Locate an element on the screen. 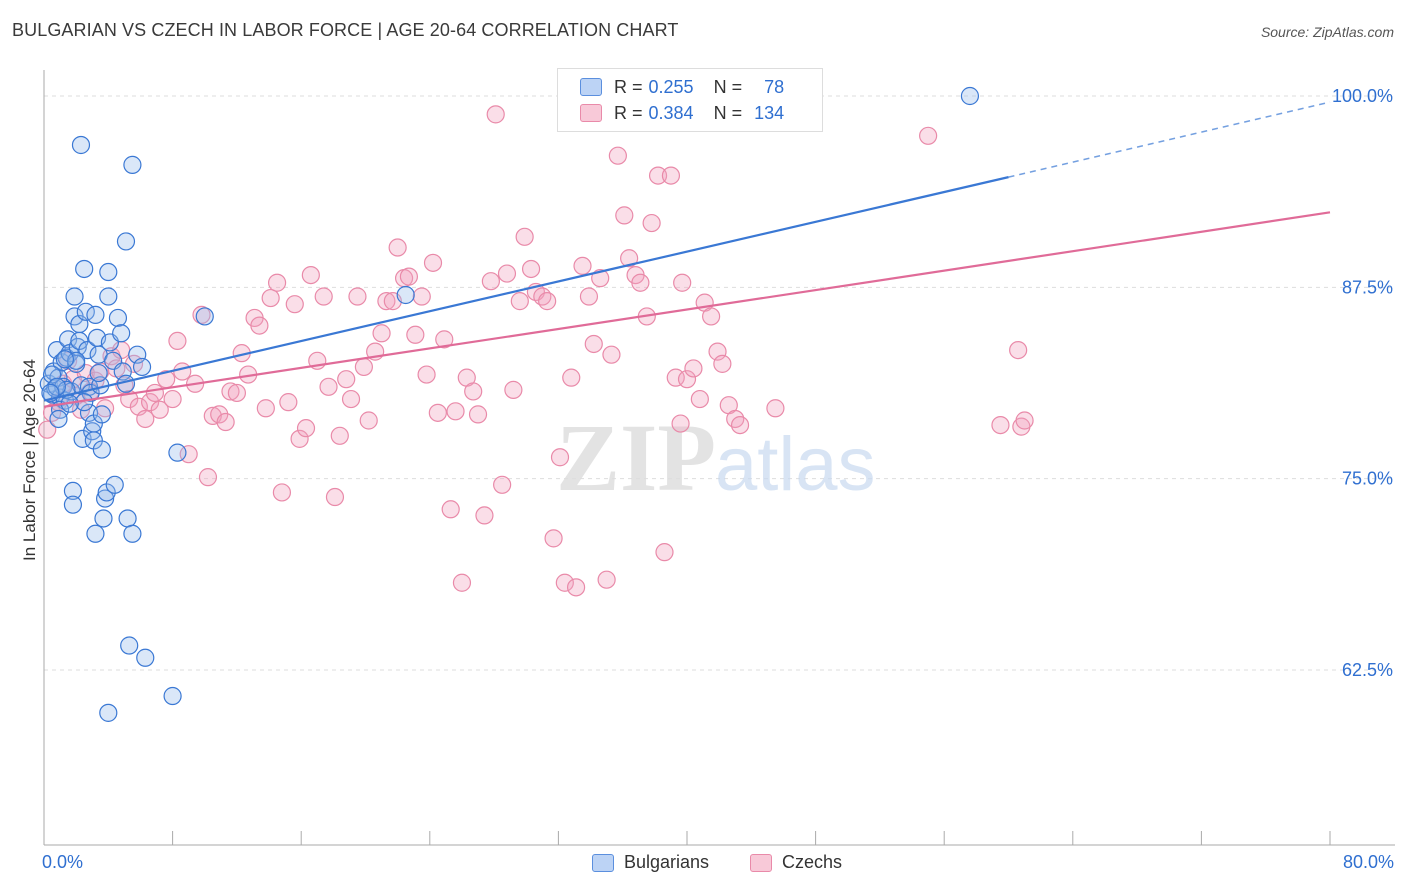  y-tick-labels: 62.5% 75.0% 87.5% 100.0% is located at coordinates (1362, 383).